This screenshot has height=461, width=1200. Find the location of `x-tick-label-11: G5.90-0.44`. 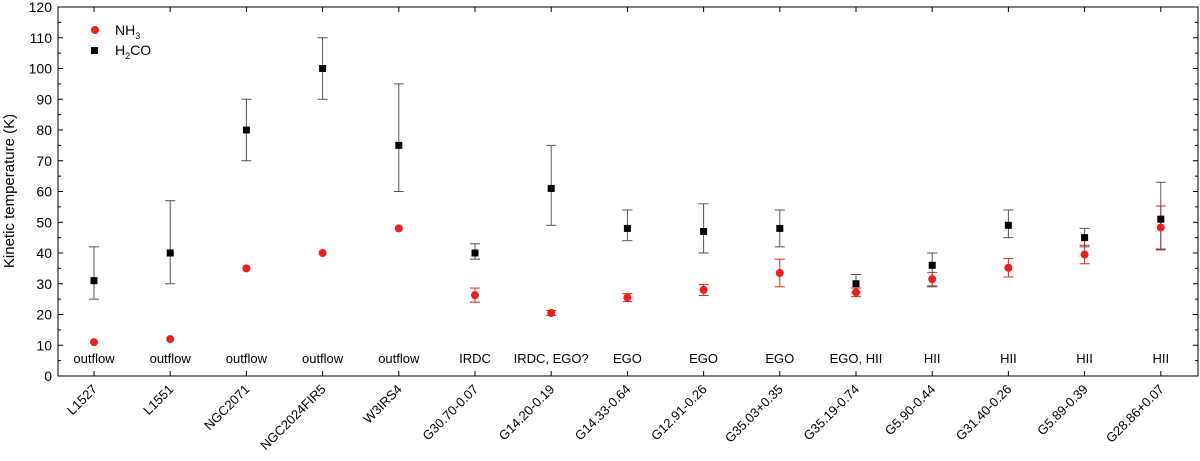

x-tick-label-11: G5.90-0.44 is located at coordinates (910, 410).